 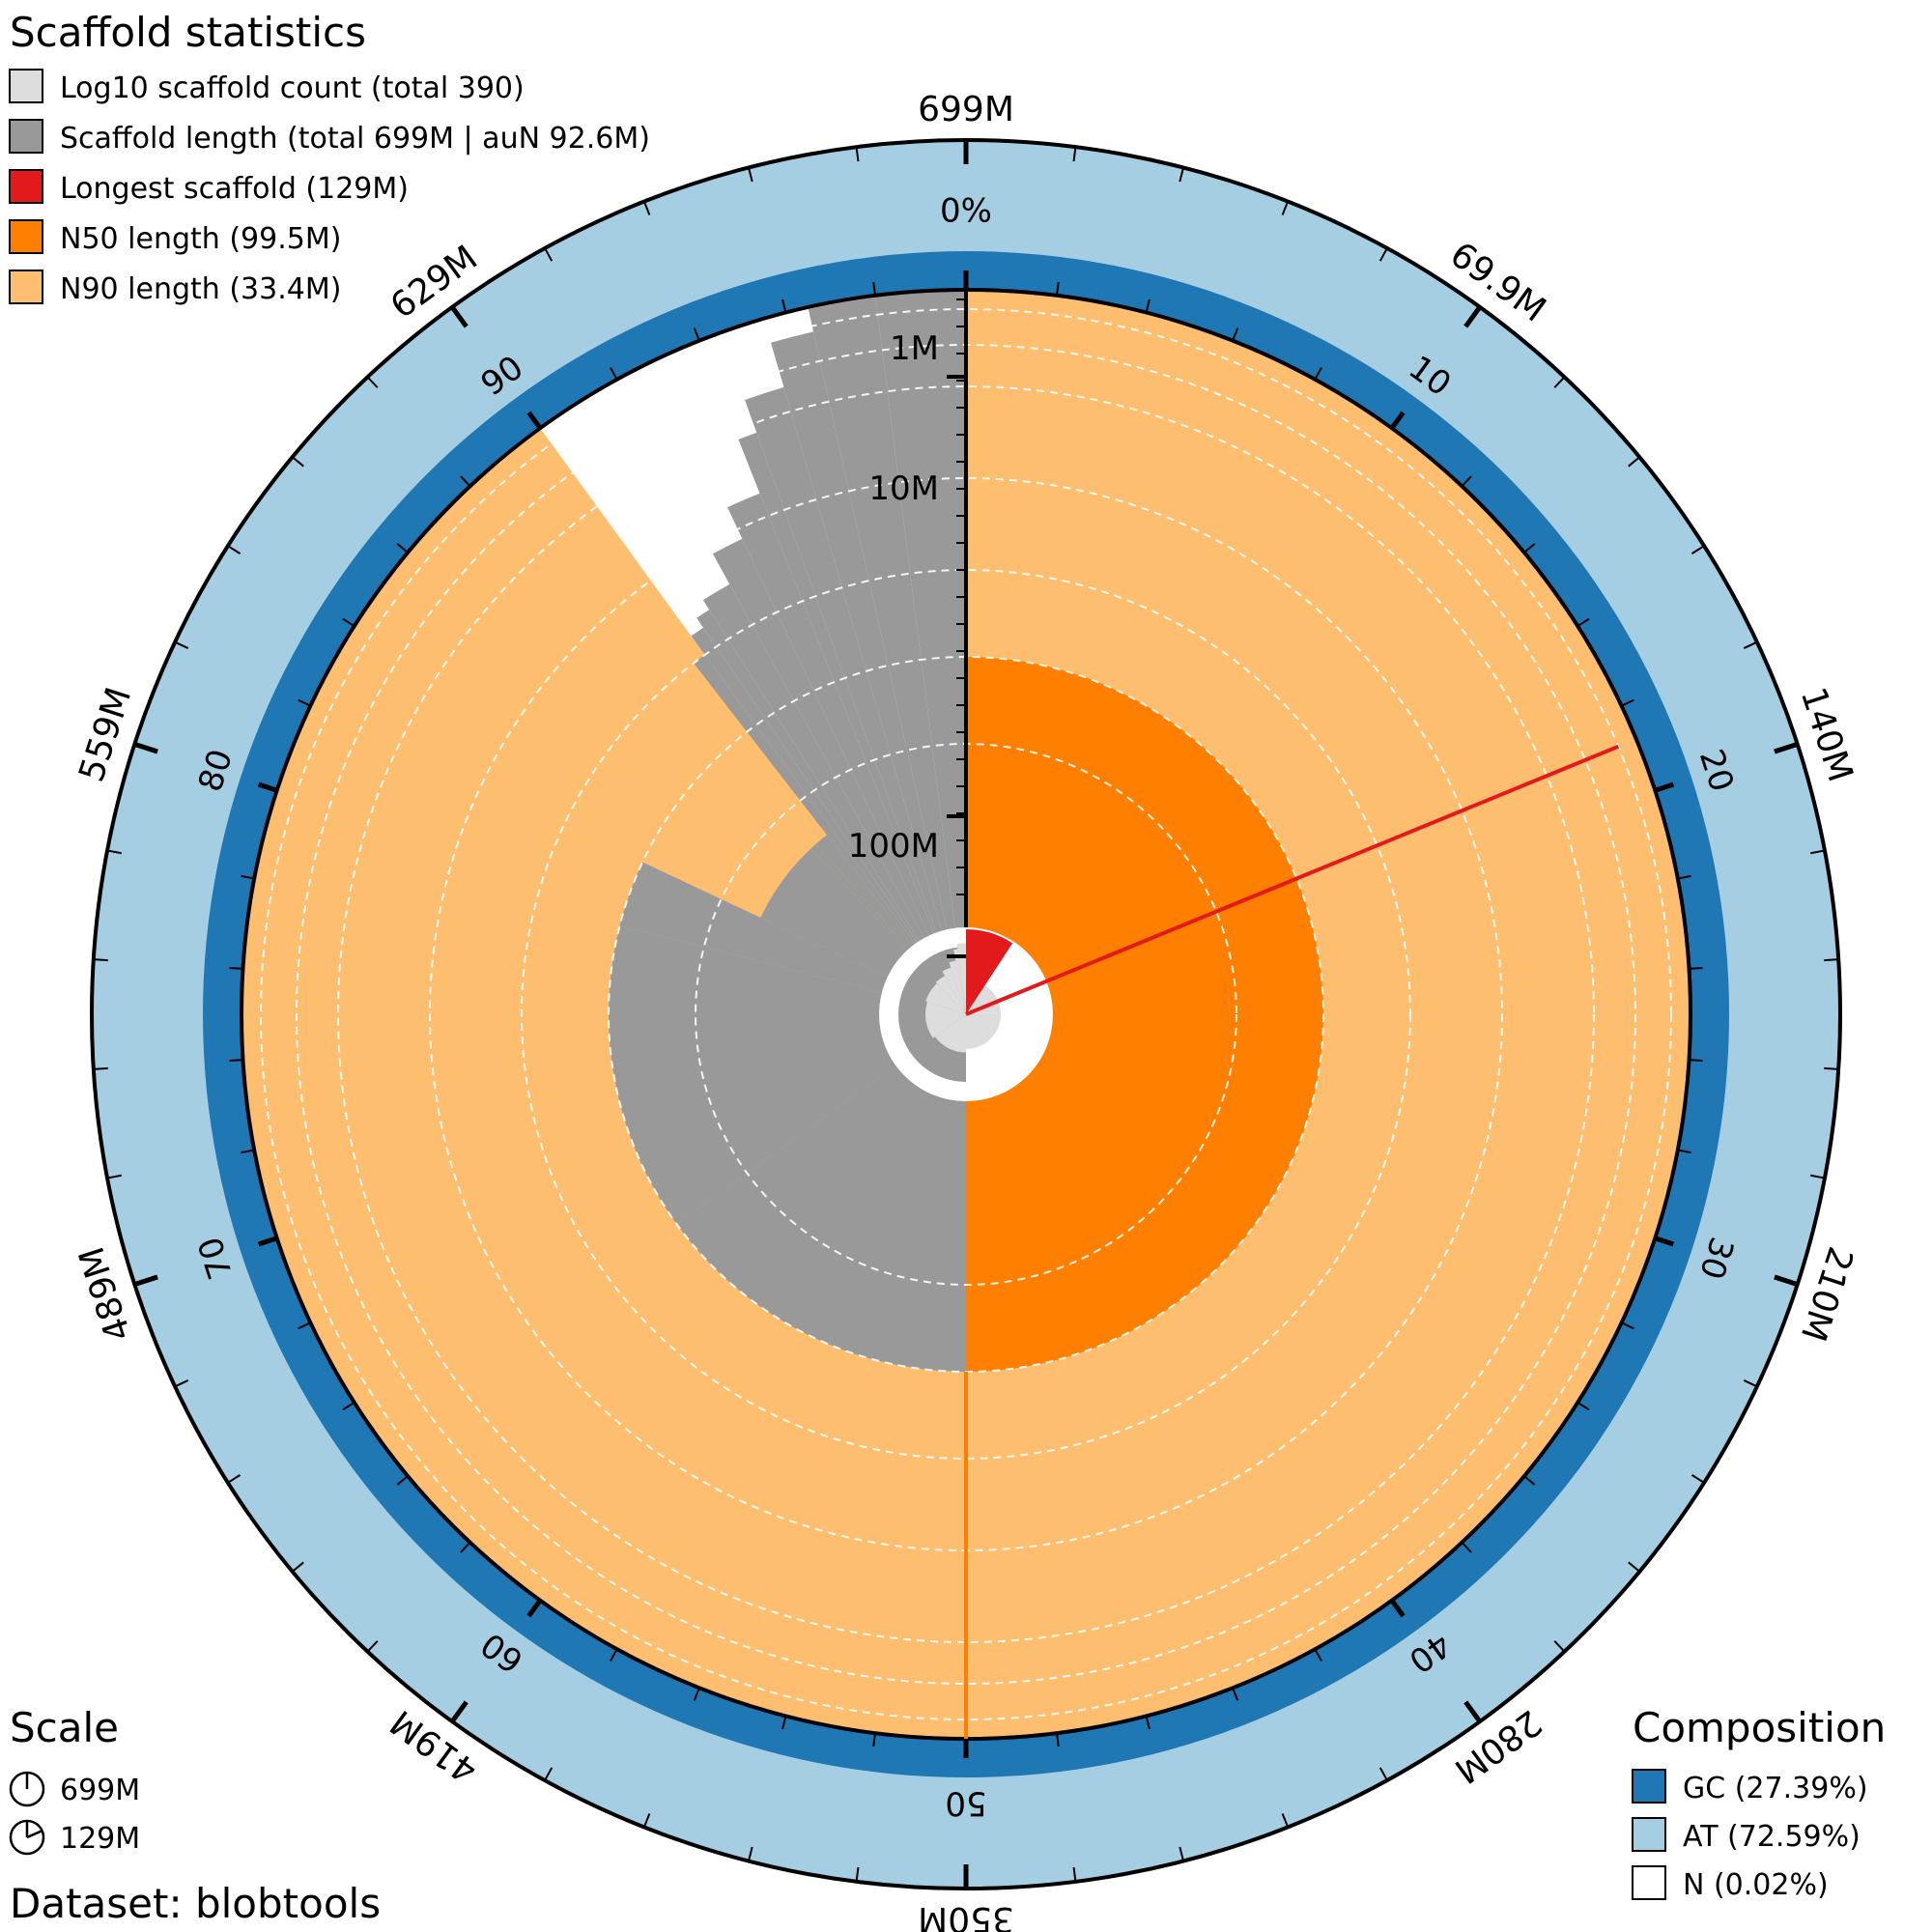 I want to click on outer-tick-label: 699M, so click(x=966, y=109).